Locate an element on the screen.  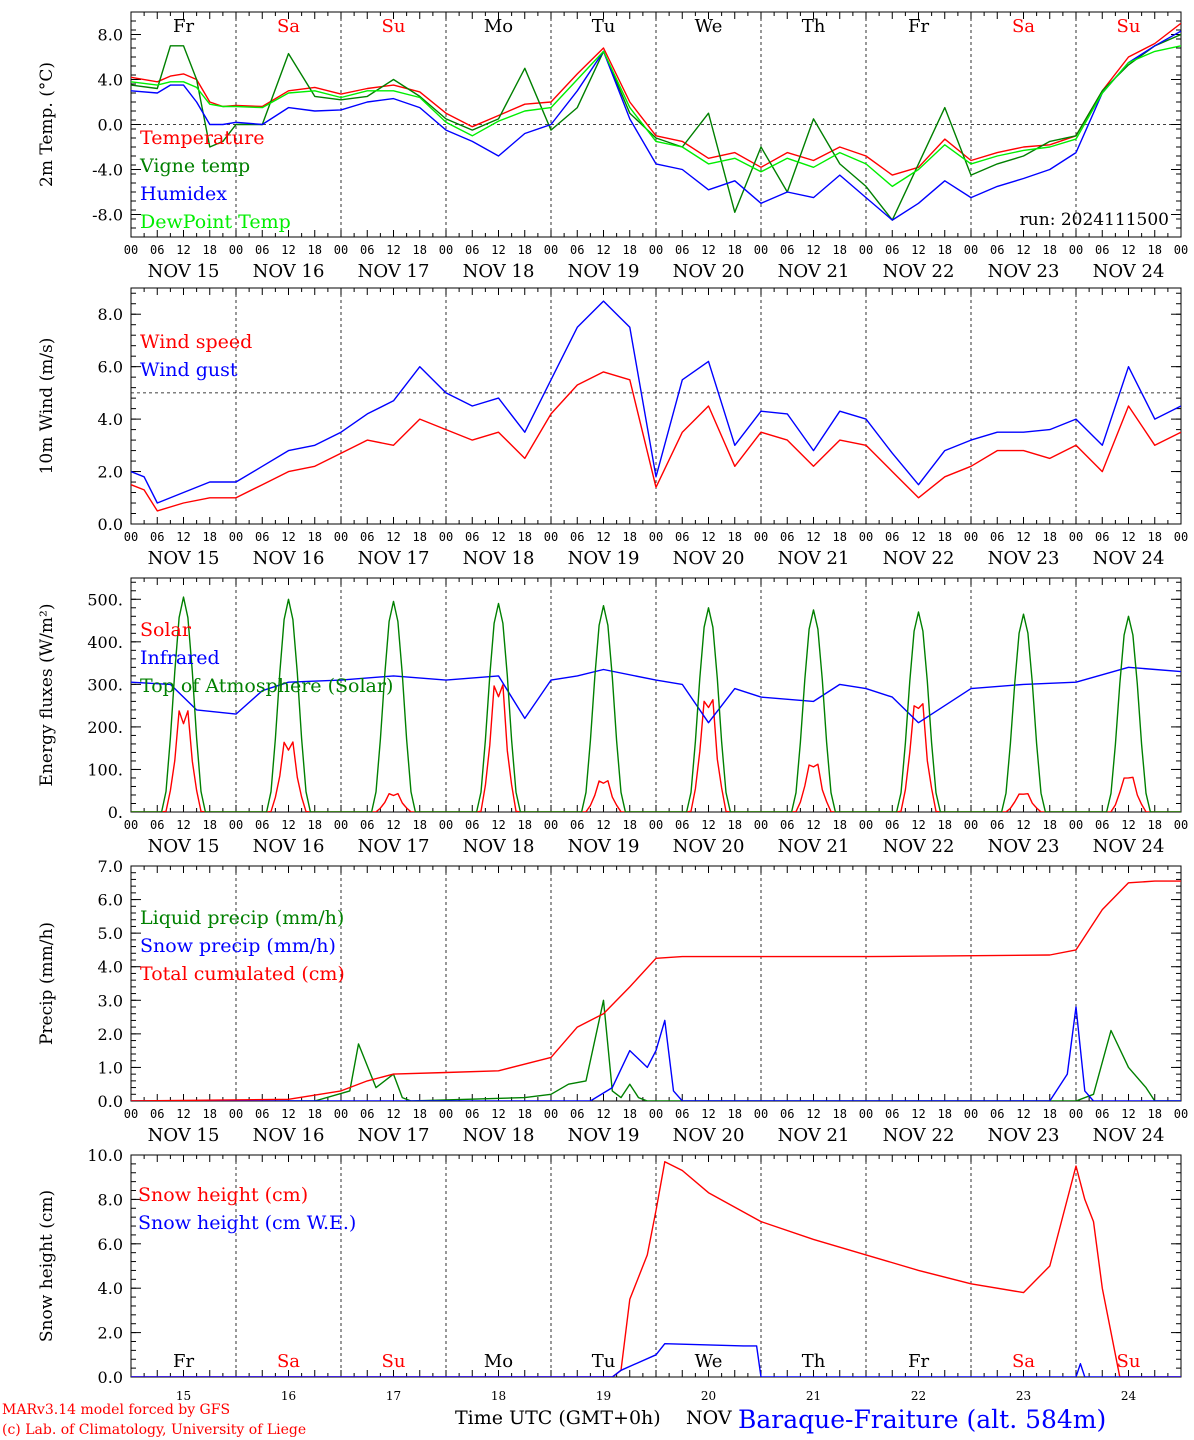
credit-line-1: MARv3.14 model forced by GFS is located at coordinates (116, 1410).